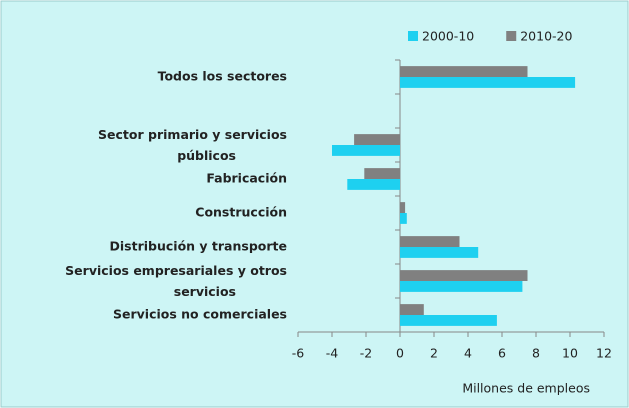 This screenshot has width=629, height=408. Describe the element at coordinates (536, 353) in the screenshot. I see `x-tick-label: 8` at that location.